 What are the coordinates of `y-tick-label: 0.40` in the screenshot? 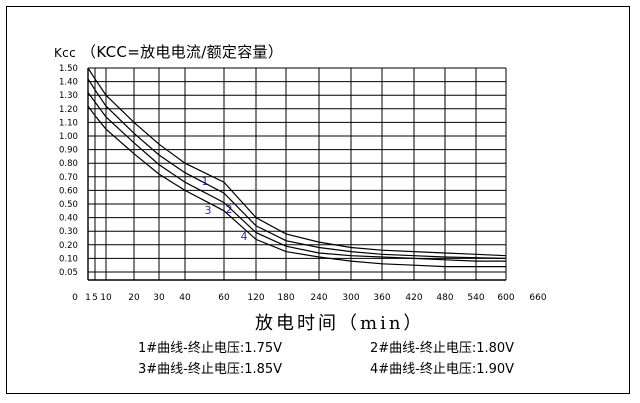 It's located at (68, 219).